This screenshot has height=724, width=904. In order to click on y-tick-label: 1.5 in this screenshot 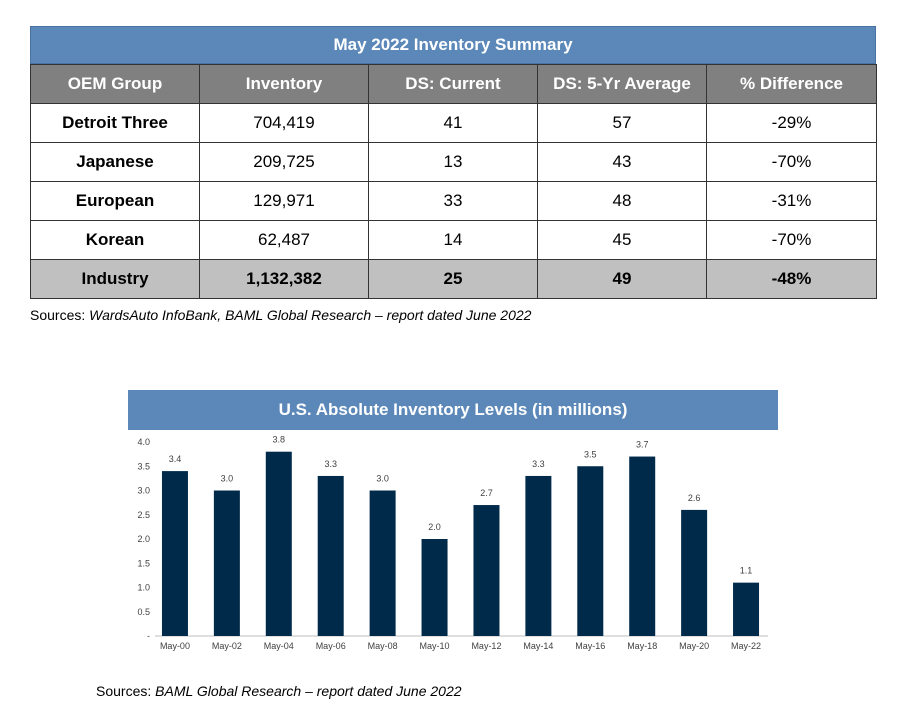, I will do `click(143, 563)`.